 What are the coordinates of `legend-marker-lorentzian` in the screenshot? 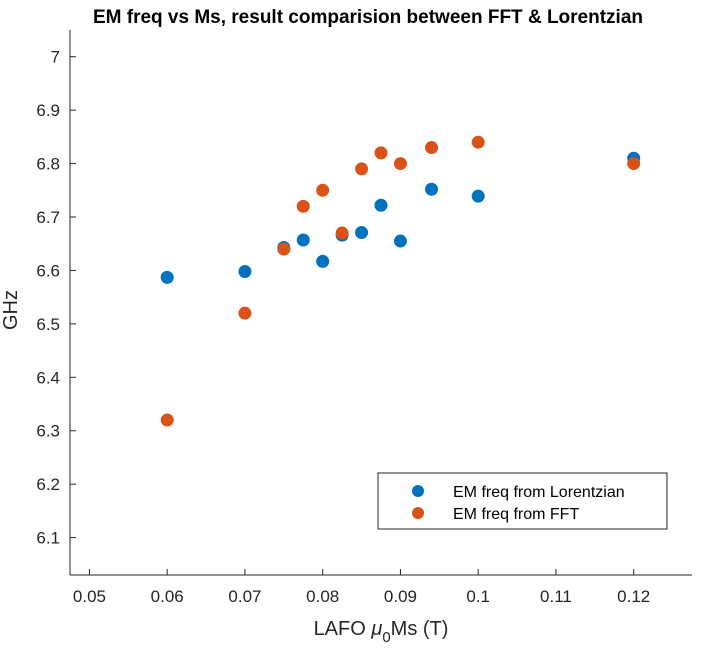 It's located at (418, 491).